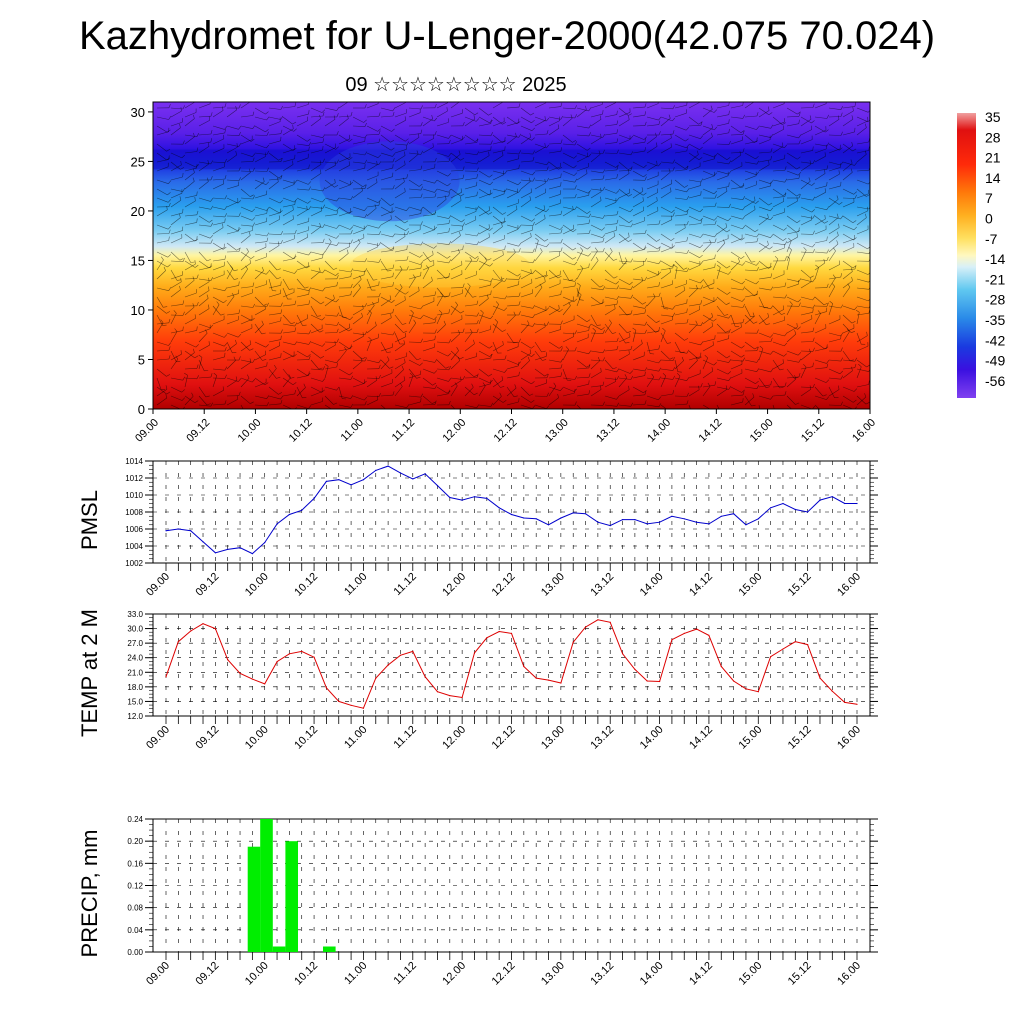 The width and height of the screenshot is (1024, 1024). I want to click on y-axis-title: PRECIP, mm, so click(89, 894).